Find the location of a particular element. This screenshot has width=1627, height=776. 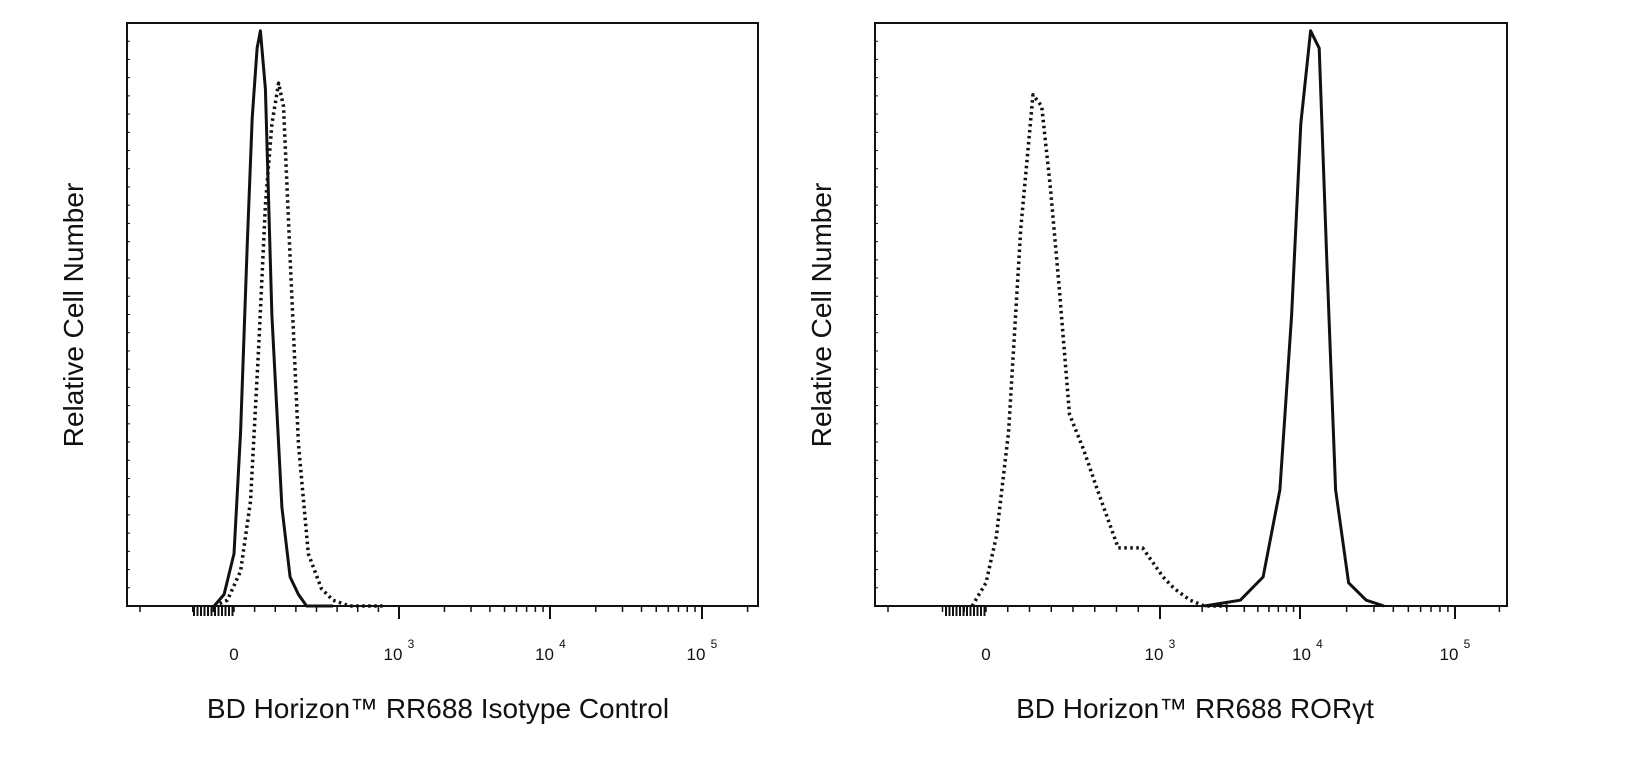

series-layer is located at coordinates (298, 318).